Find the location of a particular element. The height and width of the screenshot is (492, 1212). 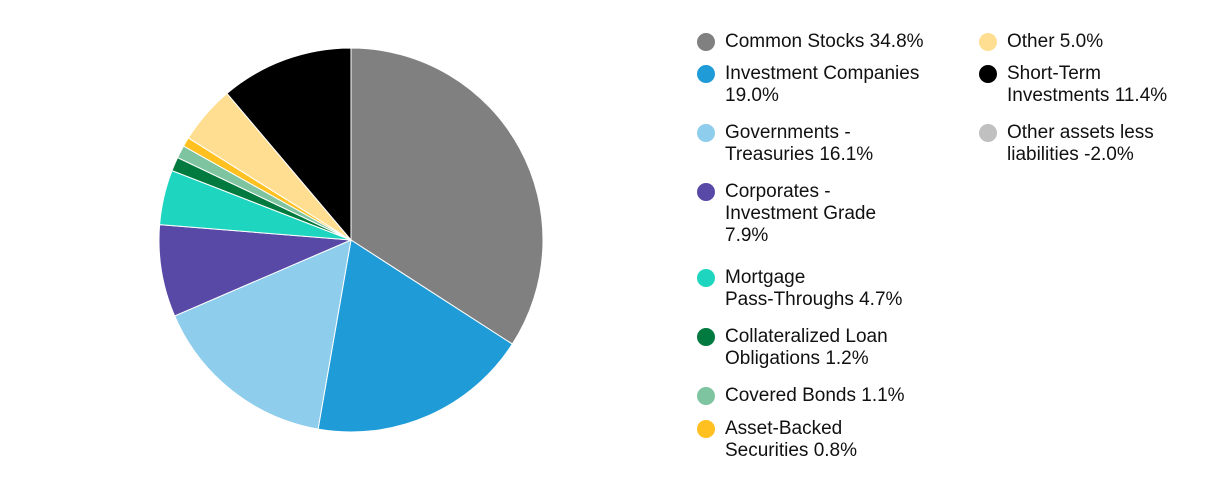

pie-slice-governments-treasuries is located at coordinates (262, 334).